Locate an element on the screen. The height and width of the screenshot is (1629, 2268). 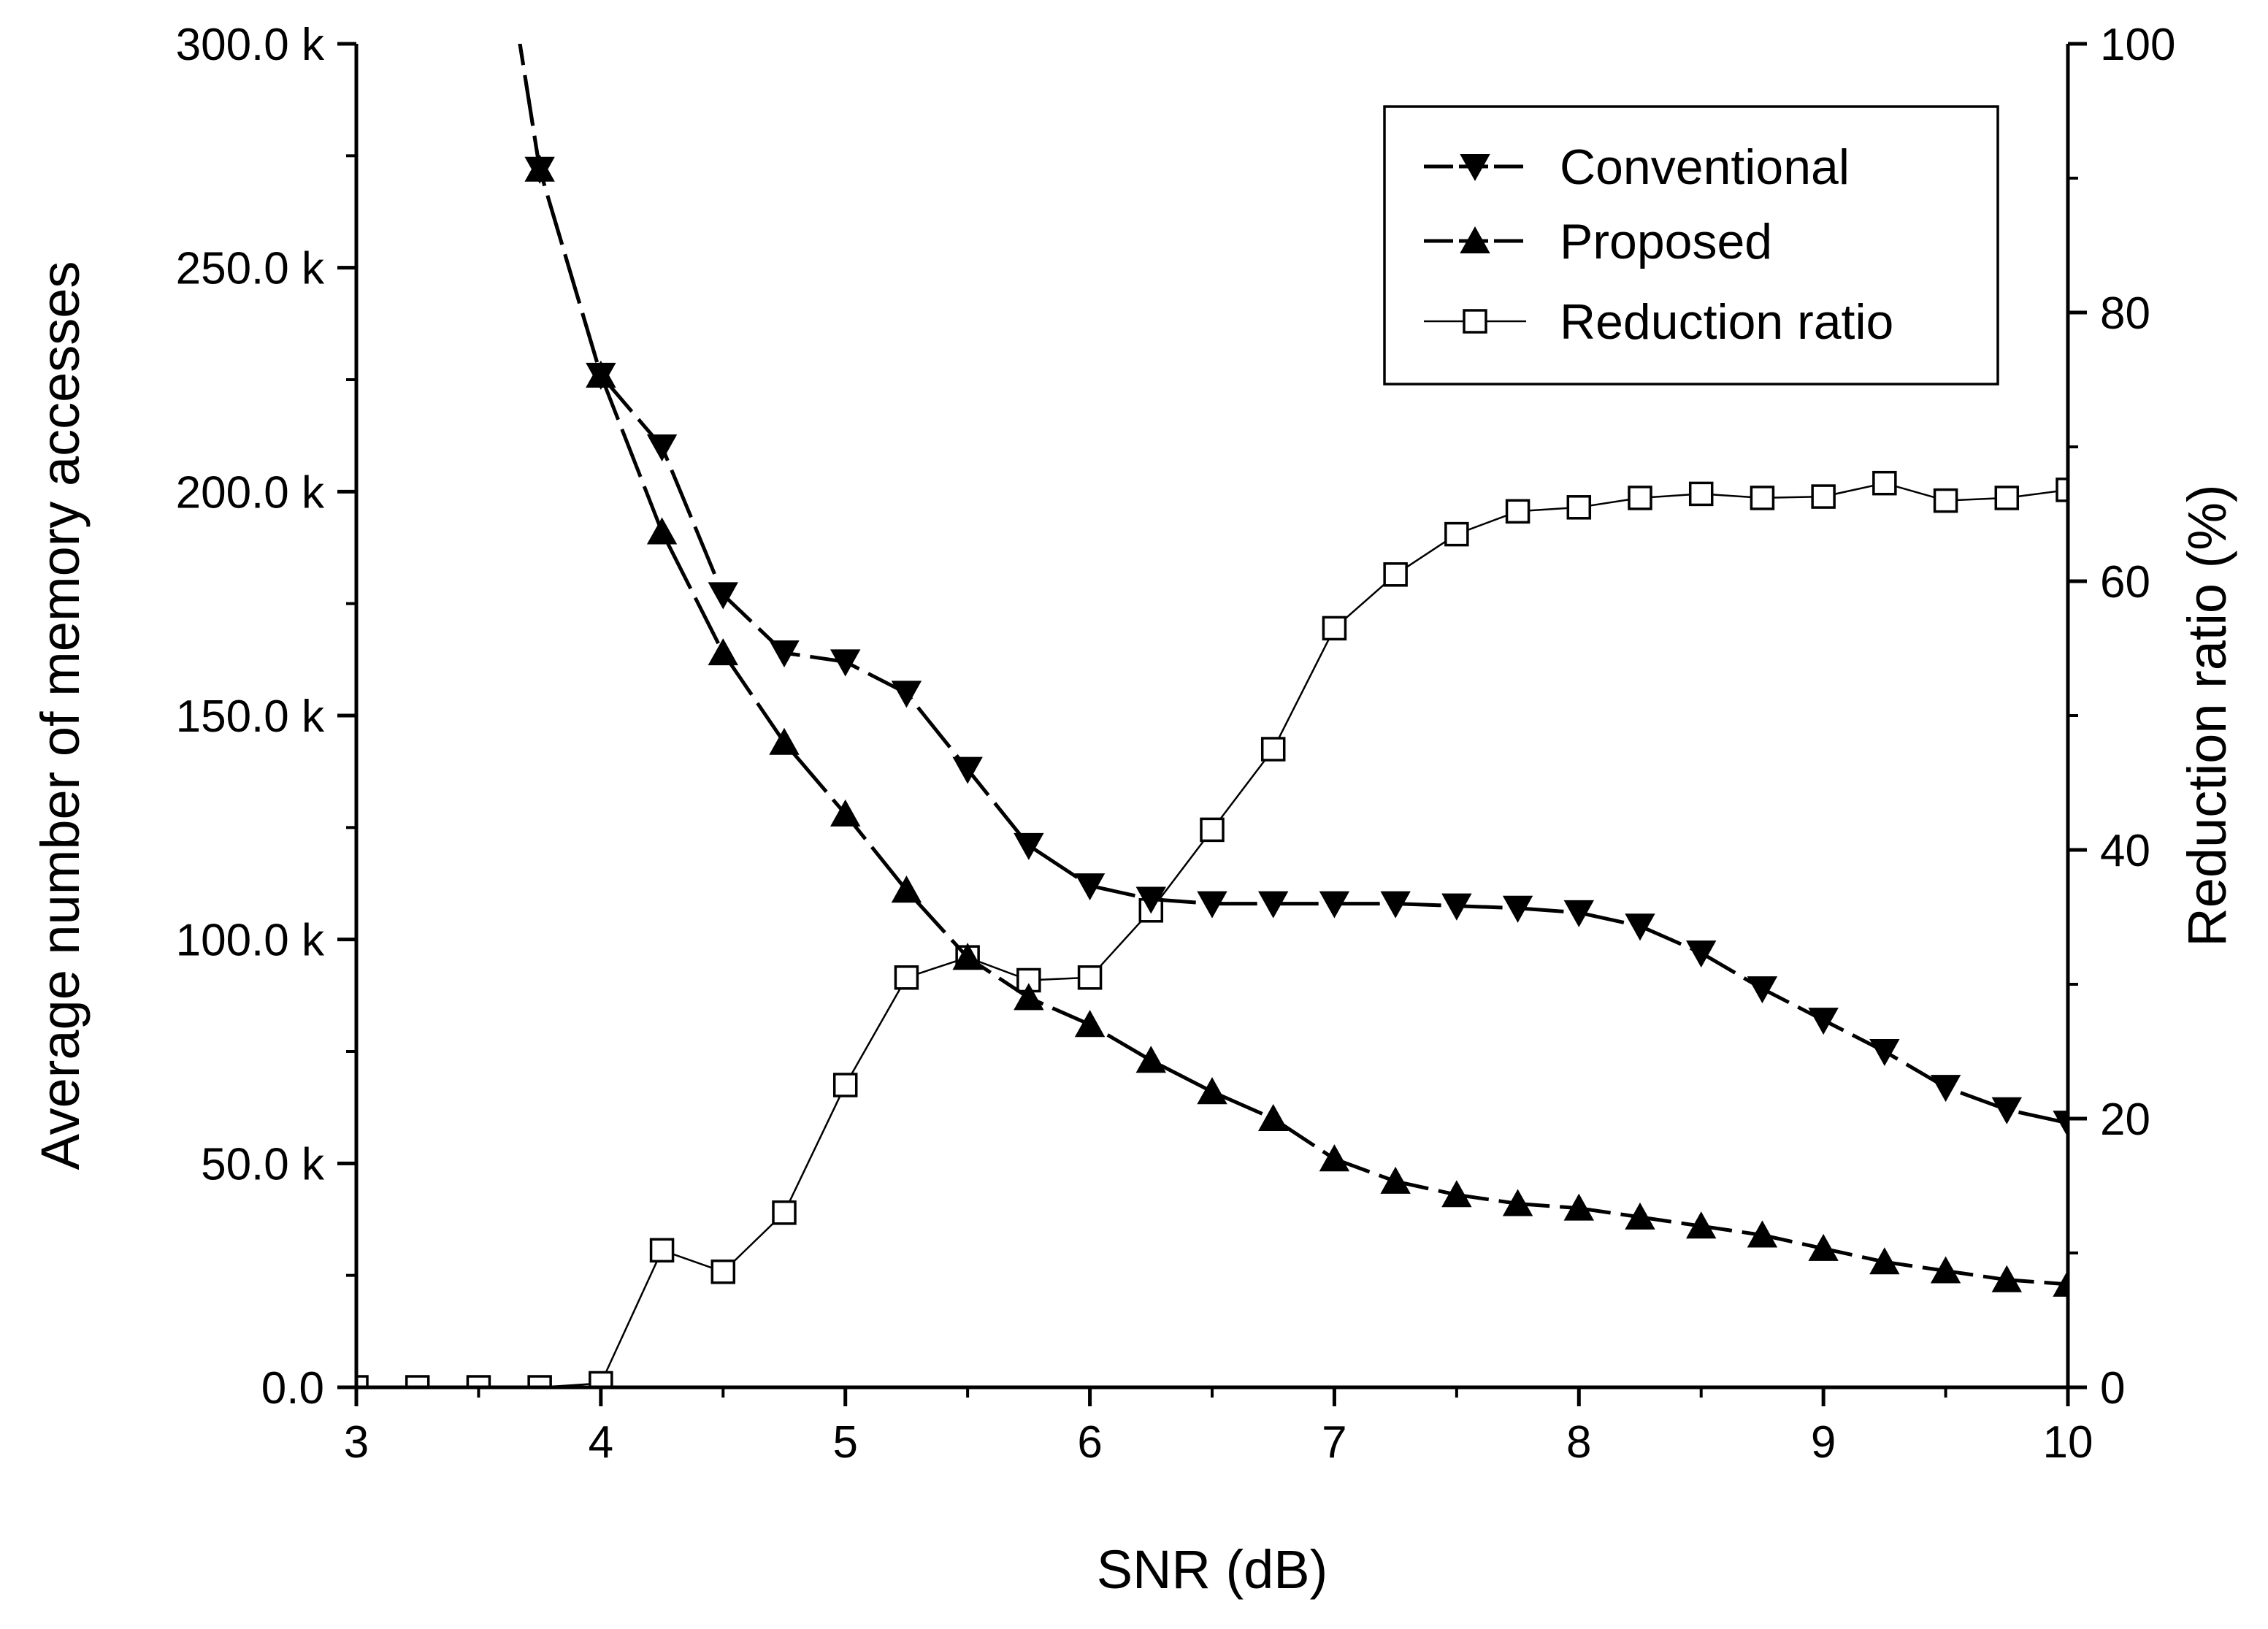
y2-tick-label: 100 is located at coordinates (2137, 45).